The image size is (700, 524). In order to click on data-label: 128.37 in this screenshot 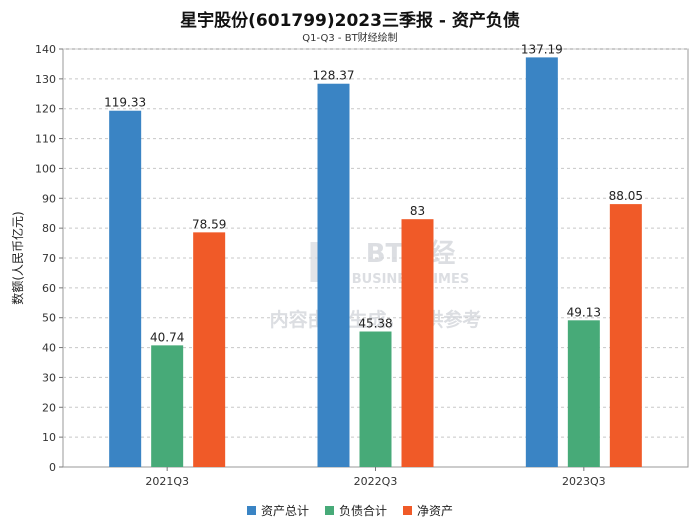, I will do `click(334, 76)`.